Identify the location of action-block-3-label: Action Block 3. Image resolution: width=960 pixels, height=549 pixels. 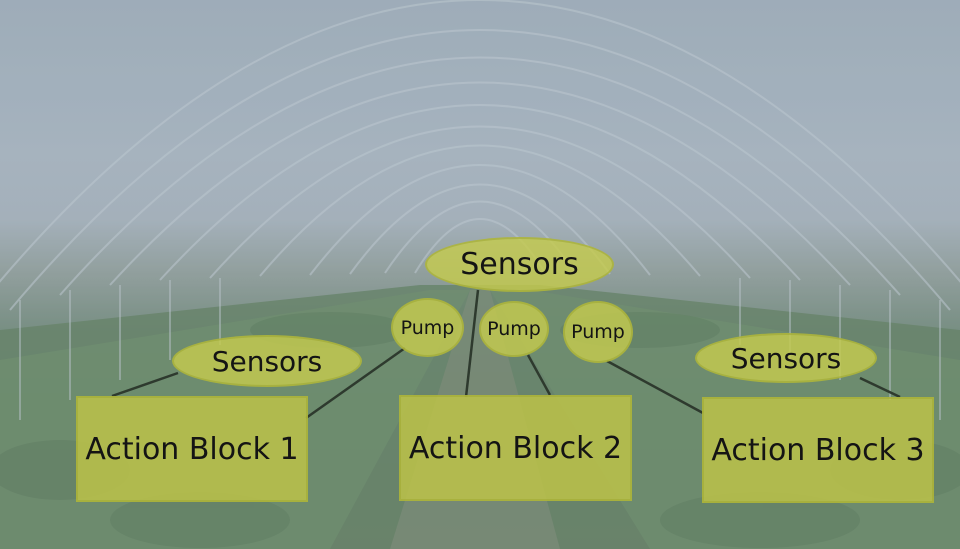
(818, 450).